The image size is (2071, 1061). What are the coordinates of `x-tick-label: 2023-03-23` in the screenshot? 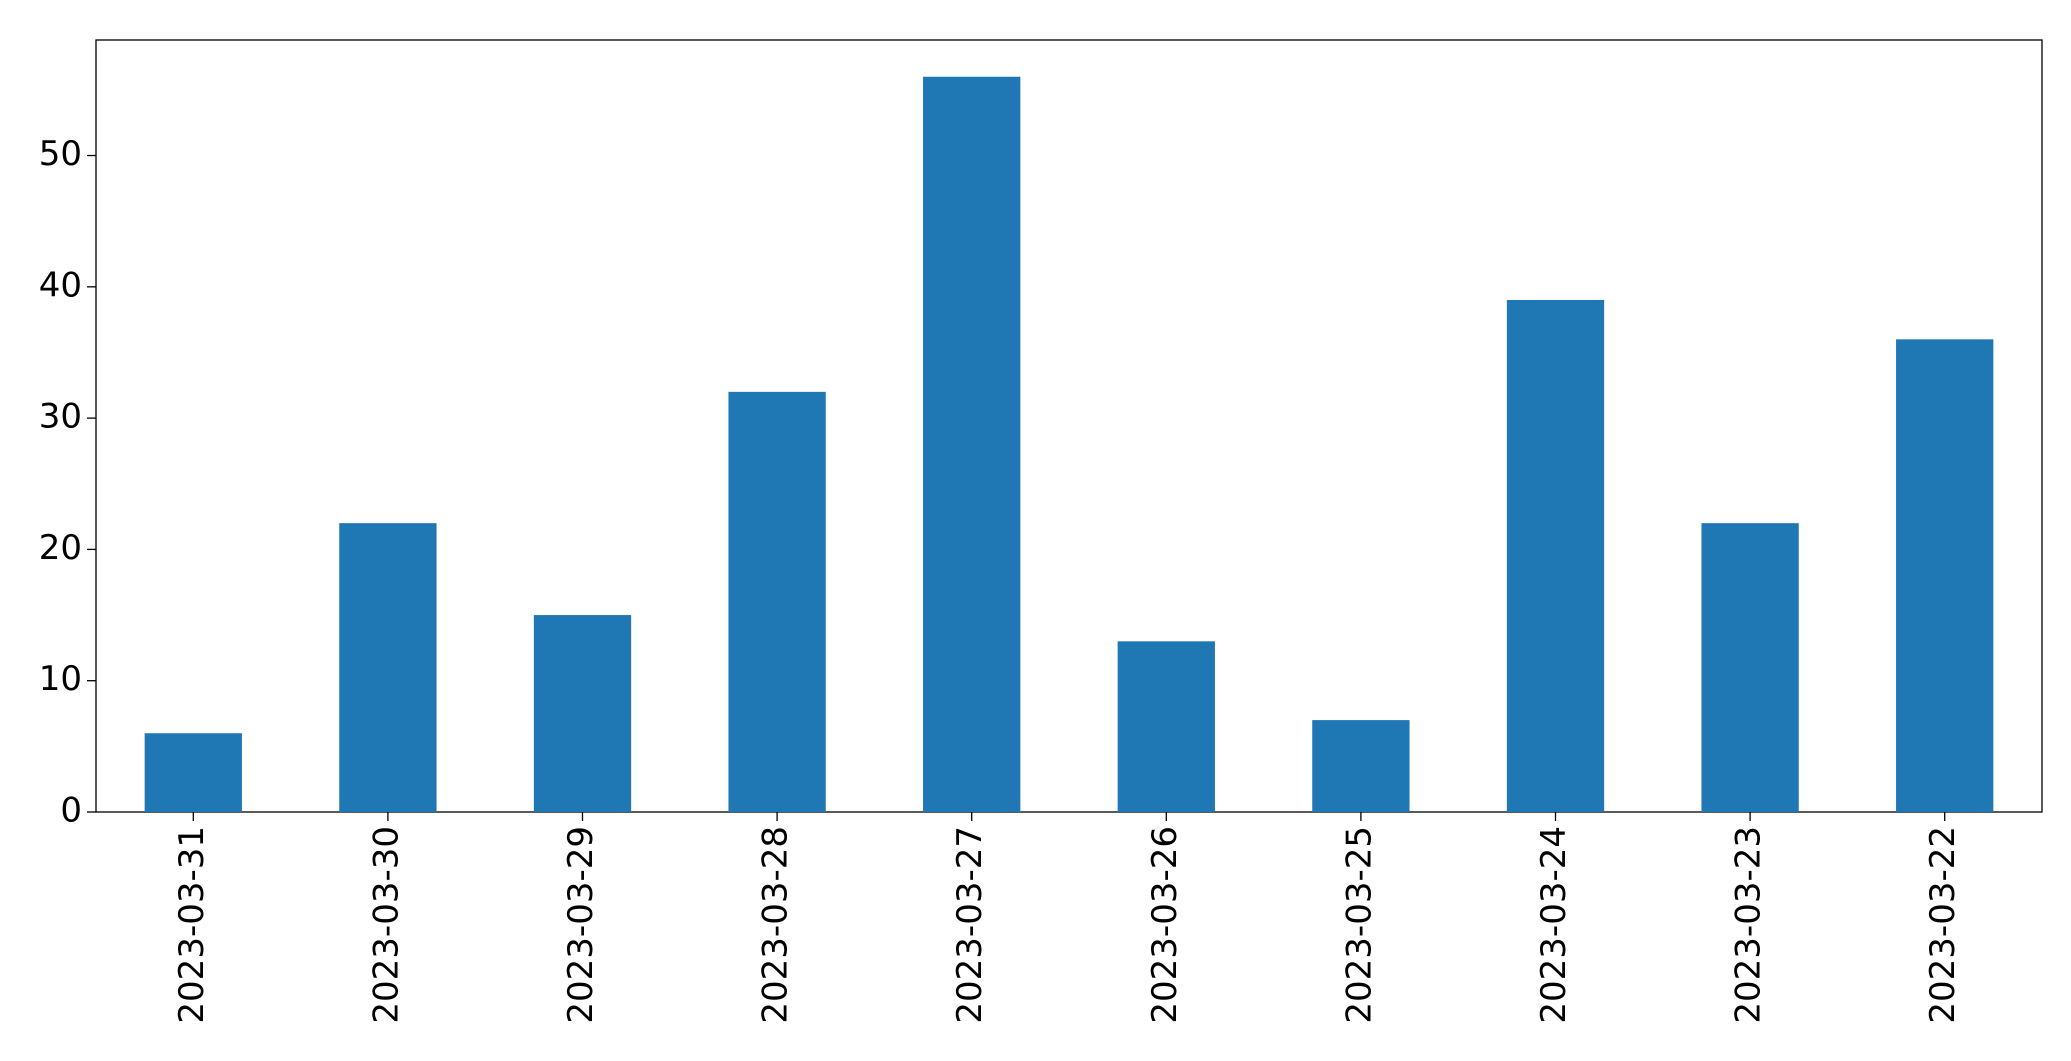 It's located at (1749, 925).